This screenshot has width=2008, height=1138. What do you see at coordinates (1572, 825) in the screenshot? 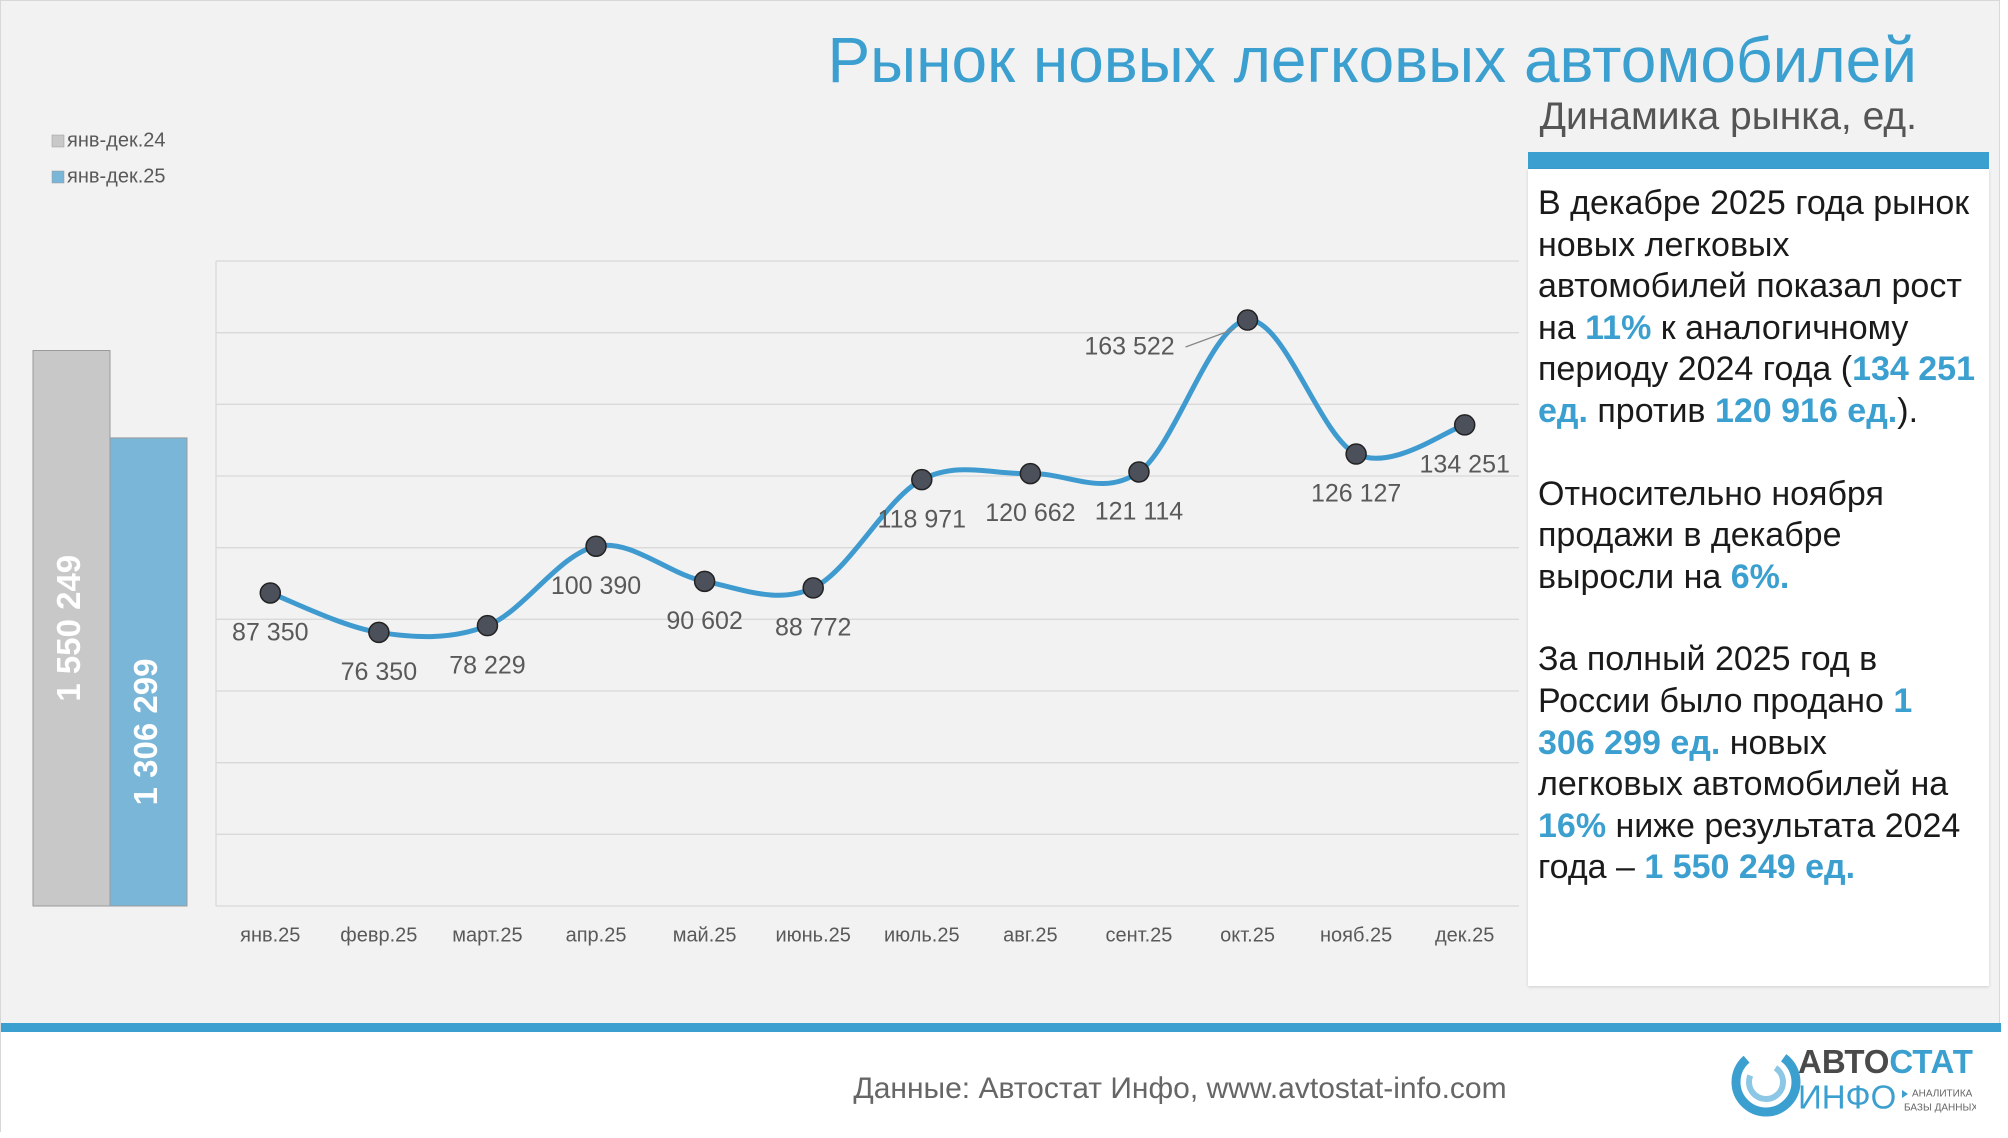
I see `highlight: 16%` at bounding box center [1572, 825].